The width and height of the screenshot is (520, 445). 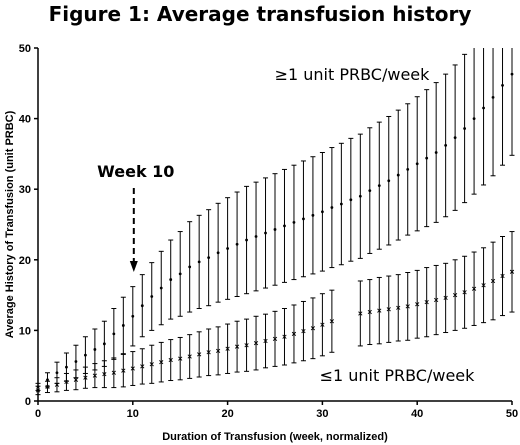 I want to click on y-tick-label: 20, so click(x=25, y=261).